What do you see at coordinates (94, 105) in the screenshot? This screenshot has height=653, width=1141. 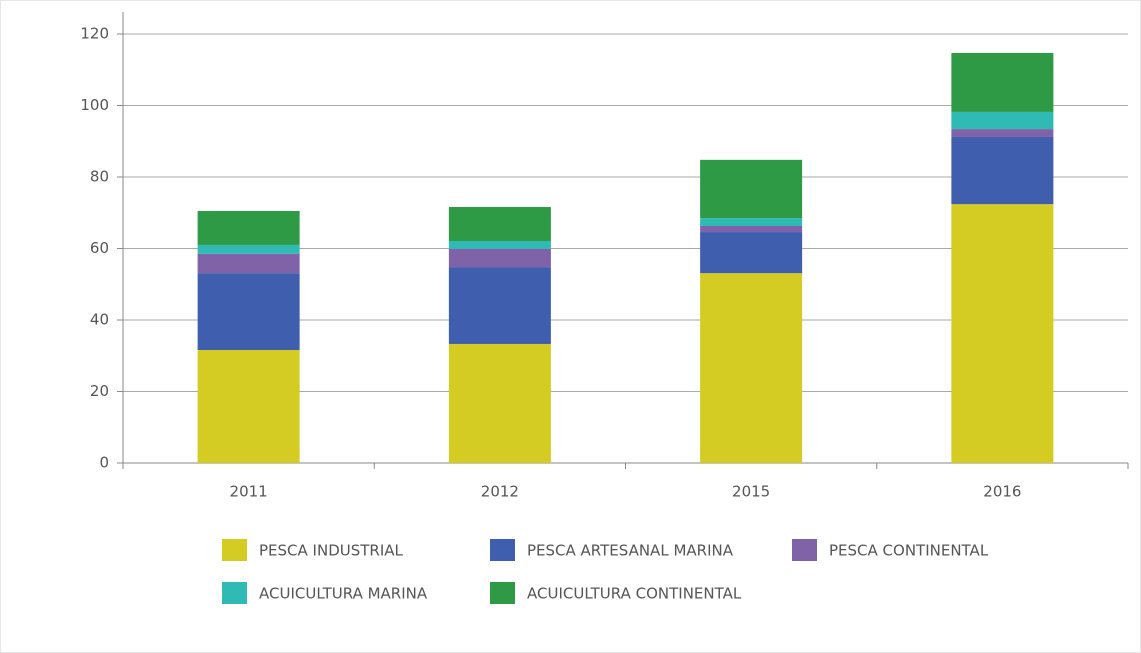 I see `y-tick-label: 100` at bounding box center [94, 105].